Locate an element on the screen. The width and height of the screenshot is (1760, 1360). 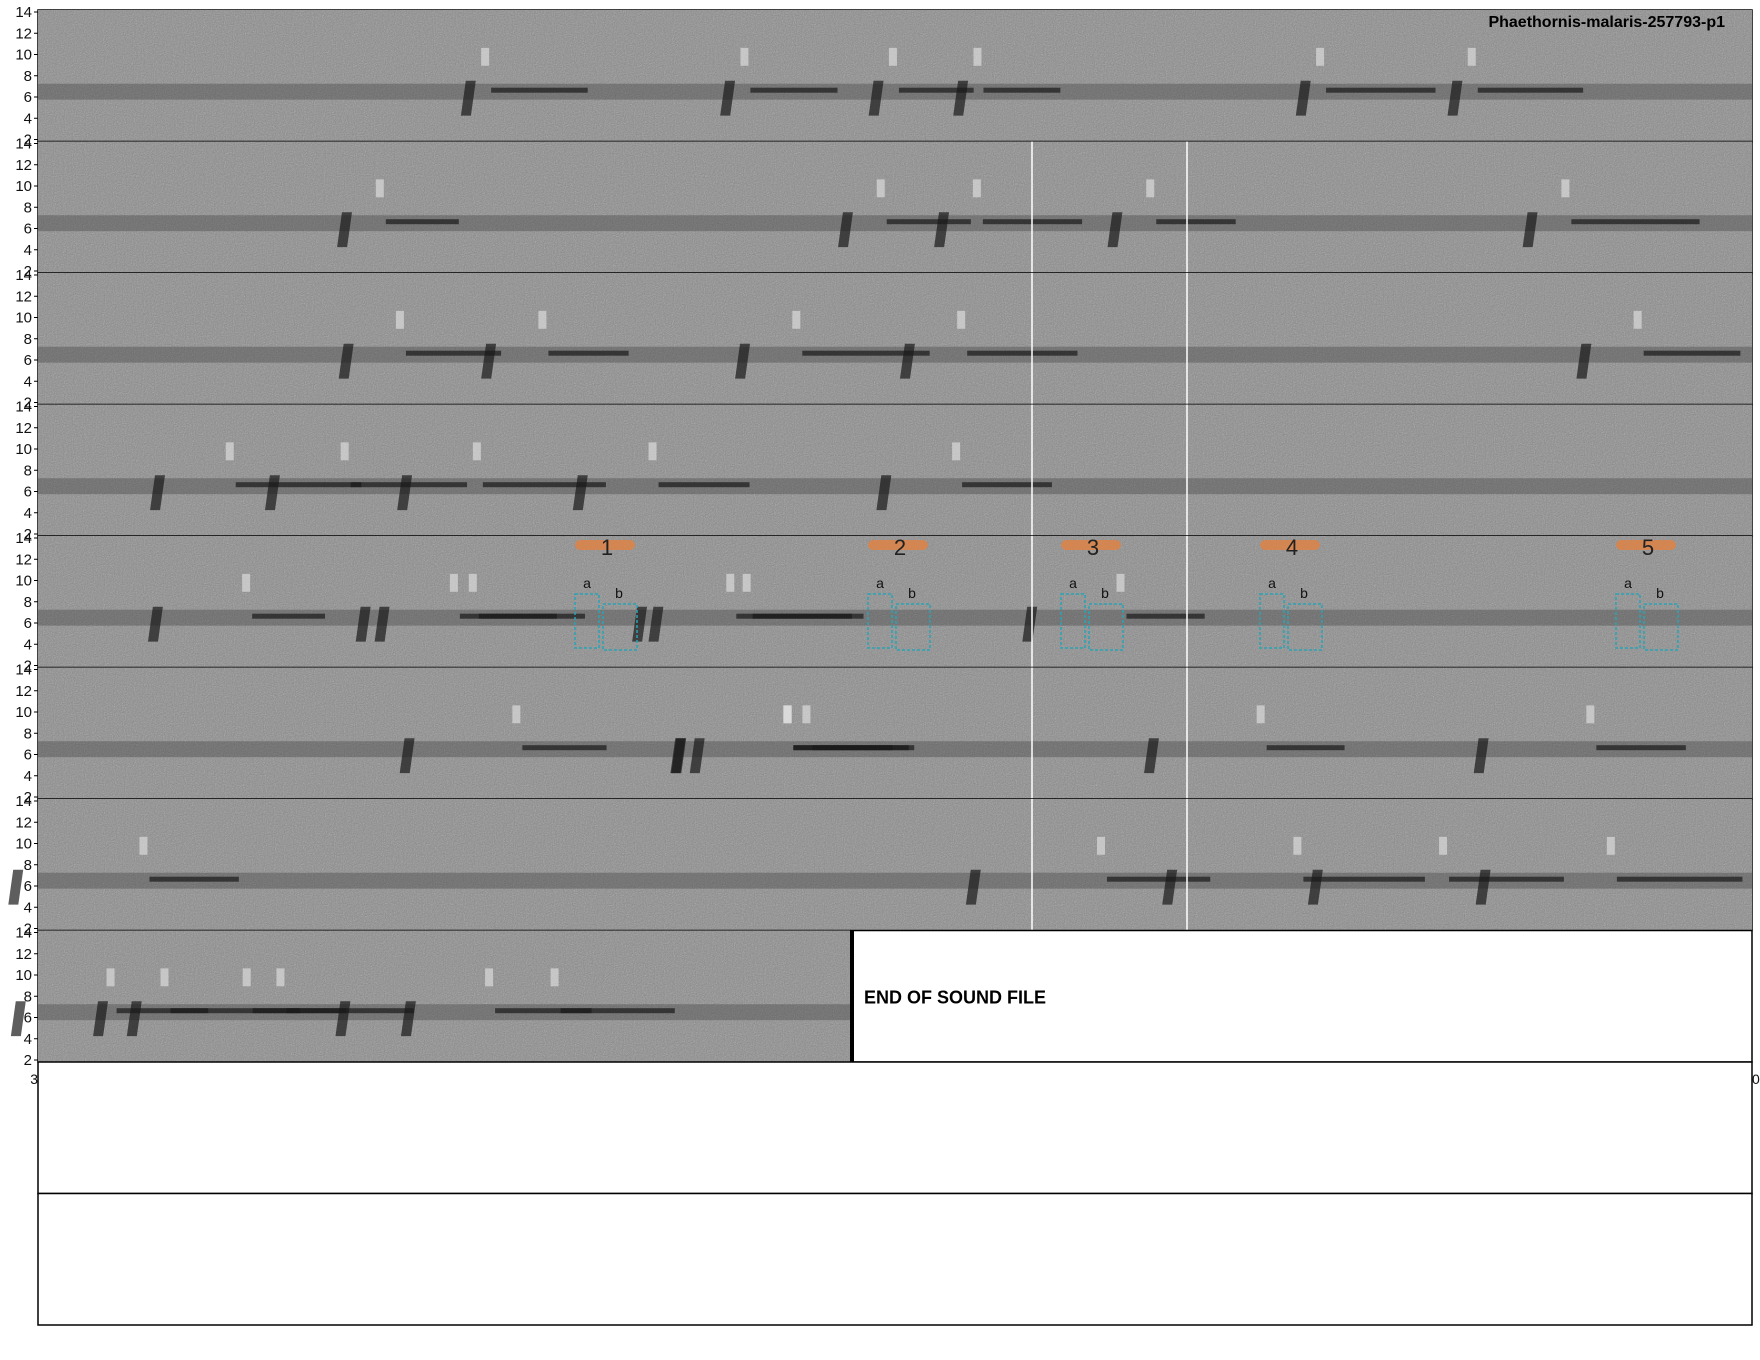
syllable-number: 1 is located at coordinates (607, 547).